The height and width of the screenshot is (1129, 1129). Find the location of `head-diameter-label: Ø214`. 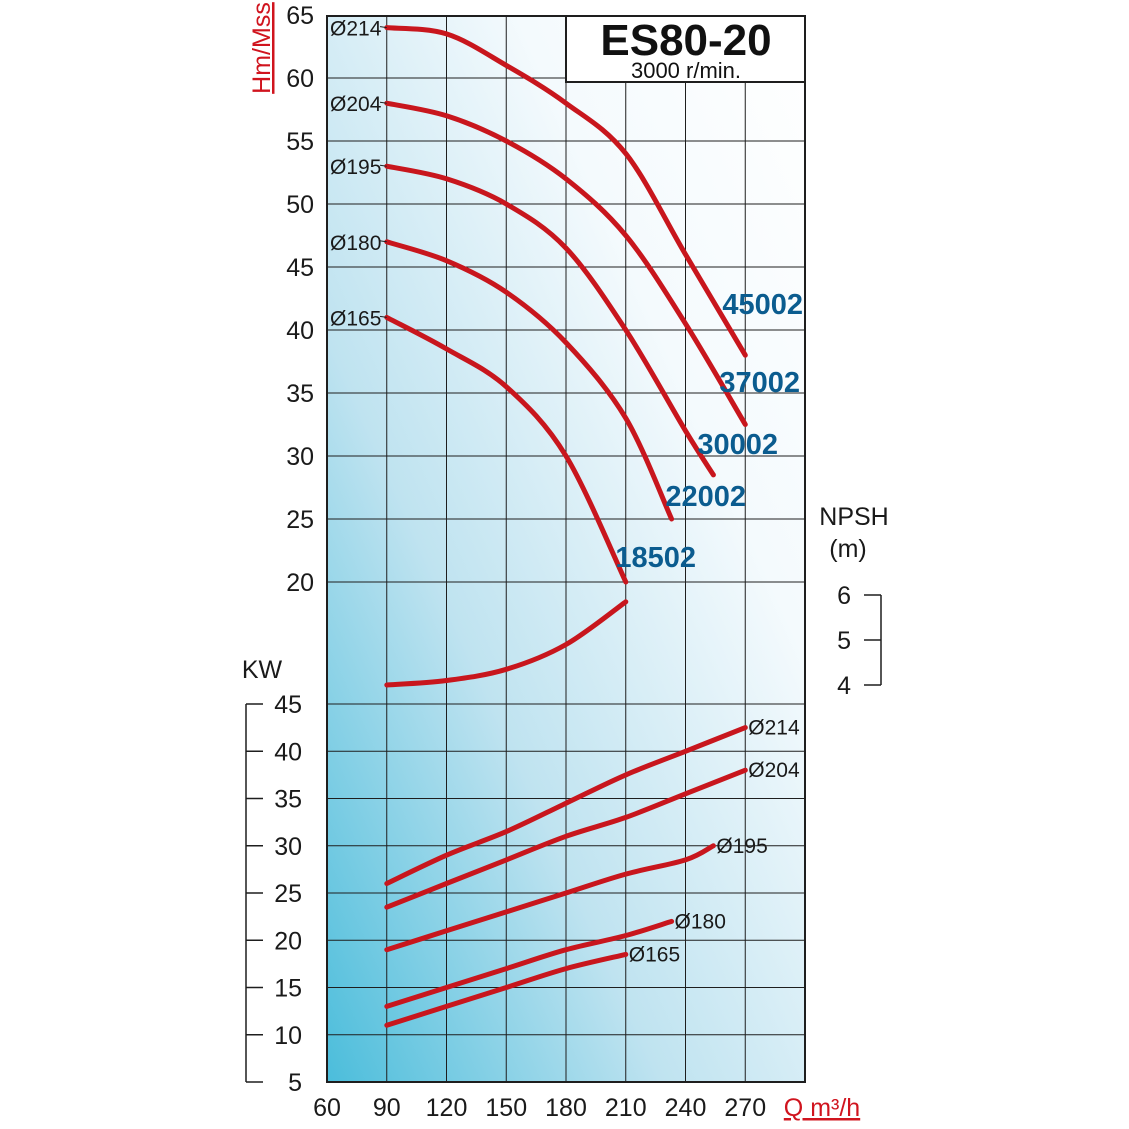

head-diameter-label: Ø214 is located at coordinates (356, 29).